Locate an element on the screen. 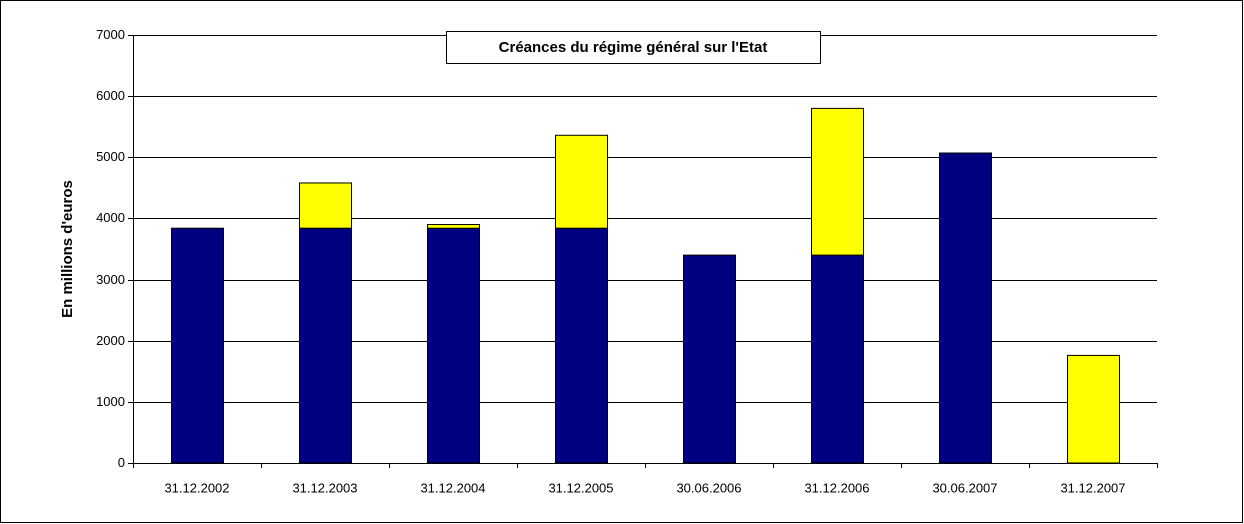 This screenshot has width=1244, height=524. x-tick-label: 31.12.2003 is located at coordinates (324, 487).